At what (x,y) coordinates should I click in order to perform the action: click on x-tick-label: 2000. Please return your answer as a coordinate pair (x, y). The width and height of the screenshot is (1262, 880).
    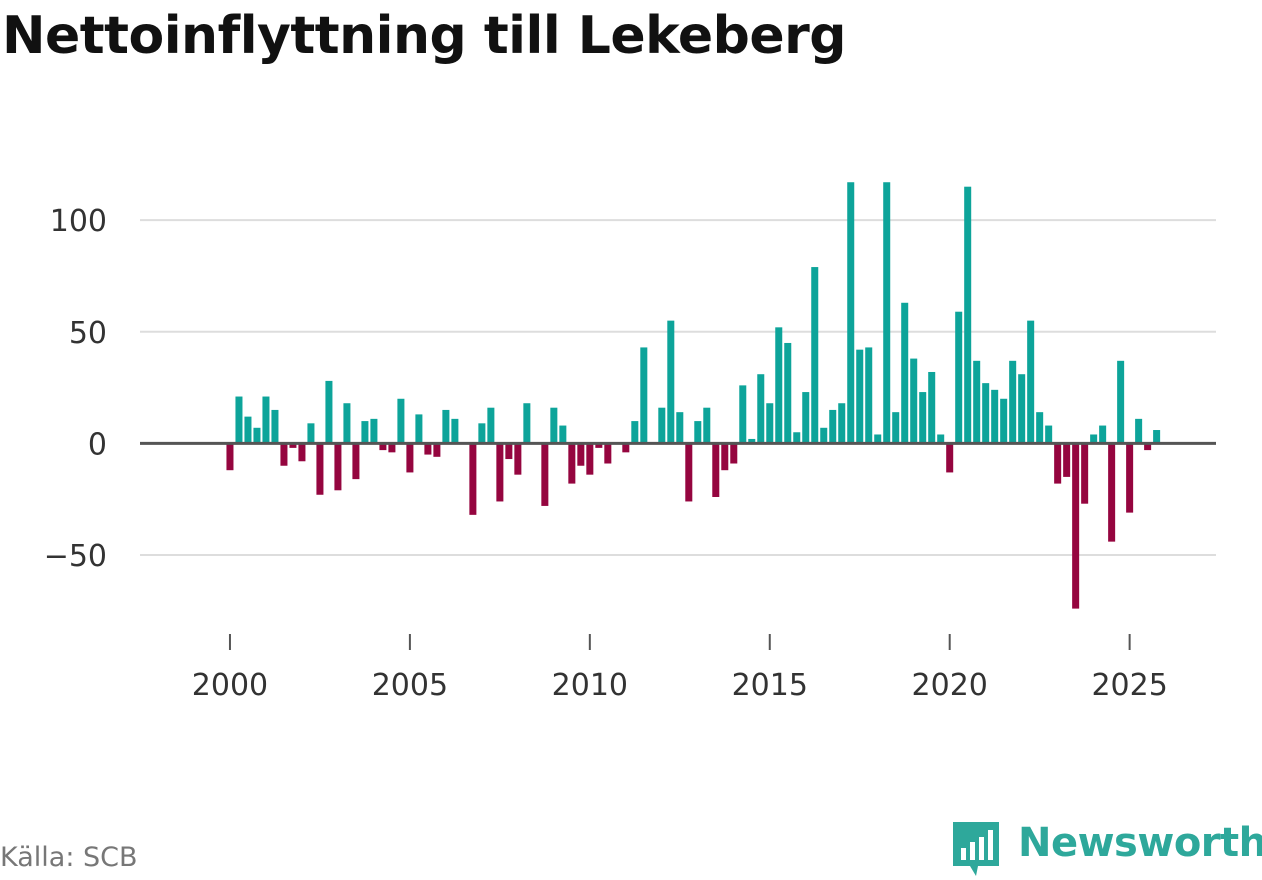
    Looking at the image, I should click on (230, 685).